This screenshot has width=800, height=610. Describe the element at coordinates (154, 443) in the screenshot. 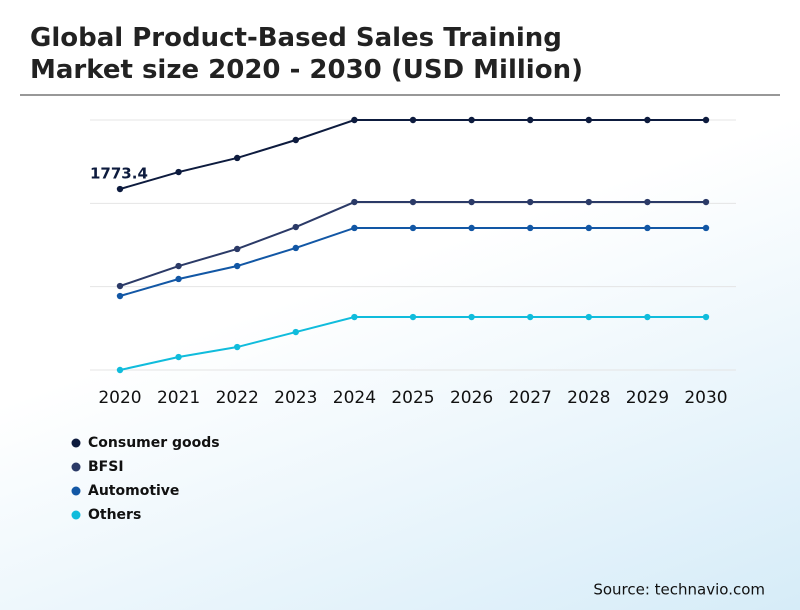

I see `legend-label: Consumer goods` at that location.